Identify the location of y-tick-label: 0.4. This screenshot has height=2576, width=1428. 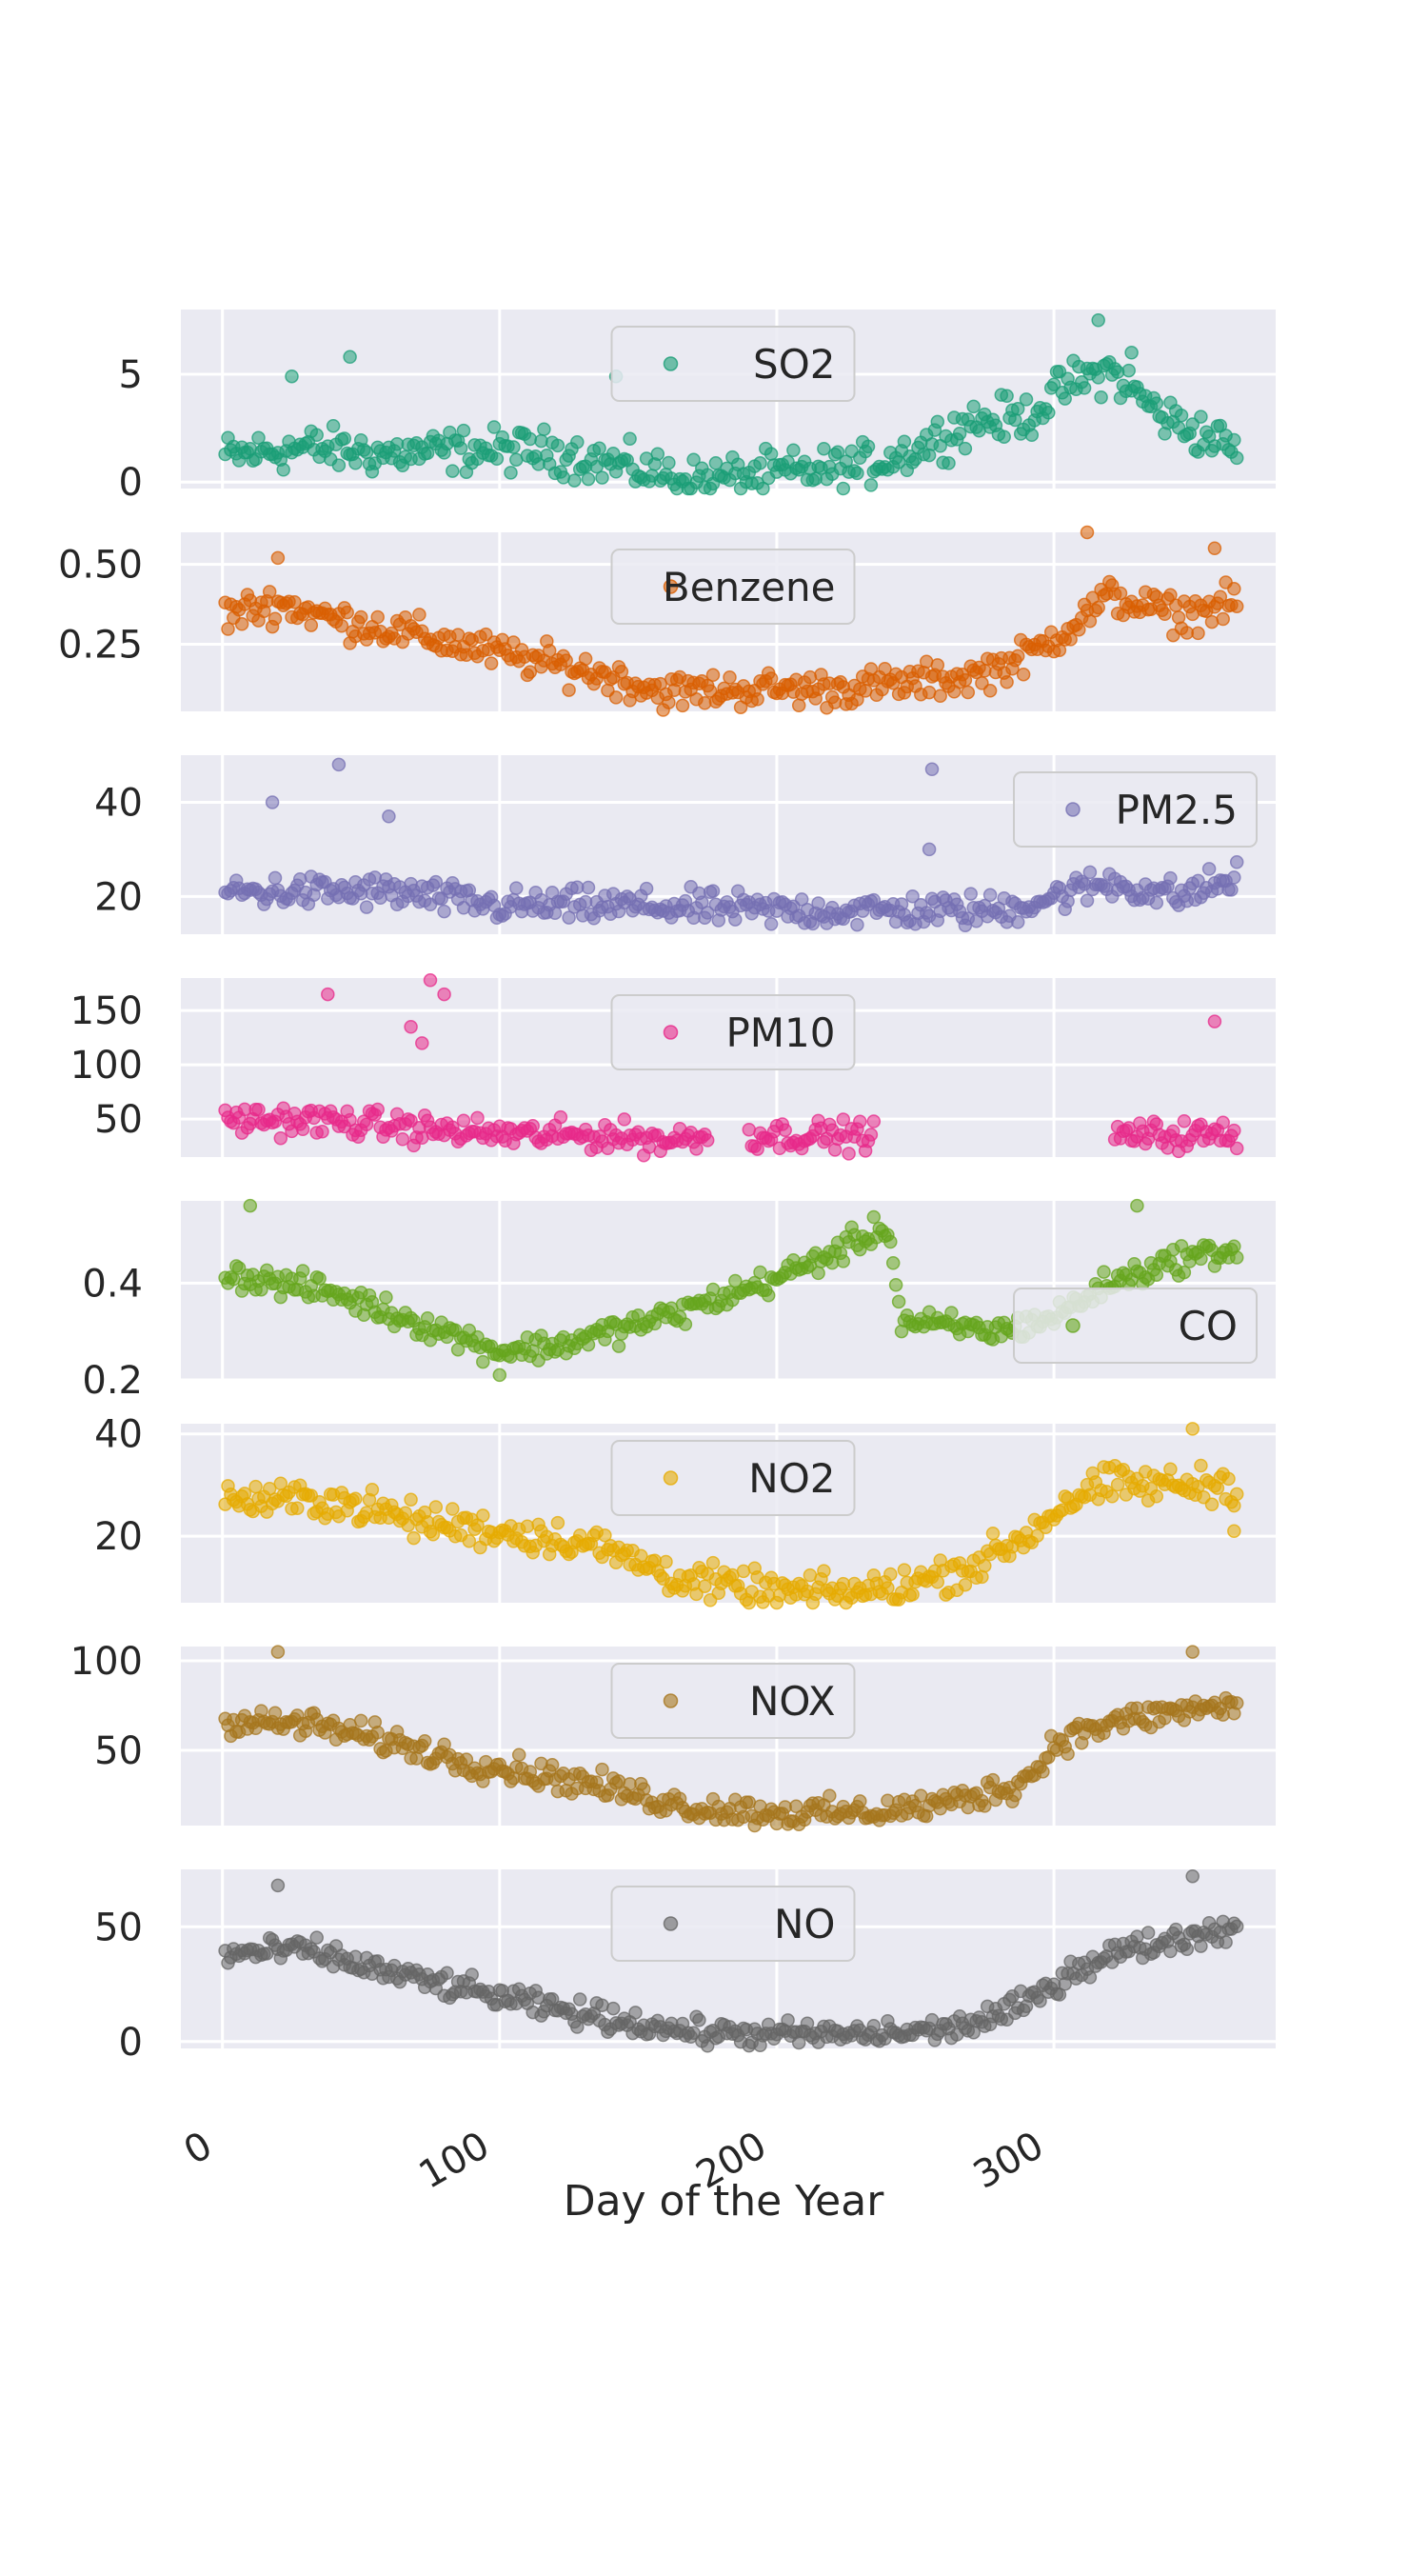
(112, 1284).